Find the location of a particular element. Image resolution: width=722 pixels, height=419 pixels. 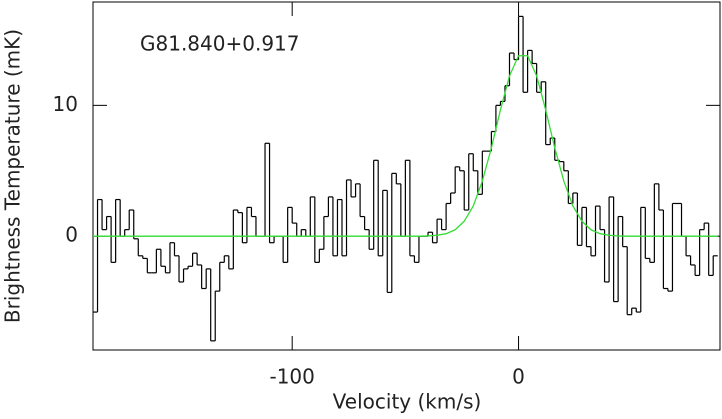

x-tick-label: -100 is located at coordinates (291, 377).